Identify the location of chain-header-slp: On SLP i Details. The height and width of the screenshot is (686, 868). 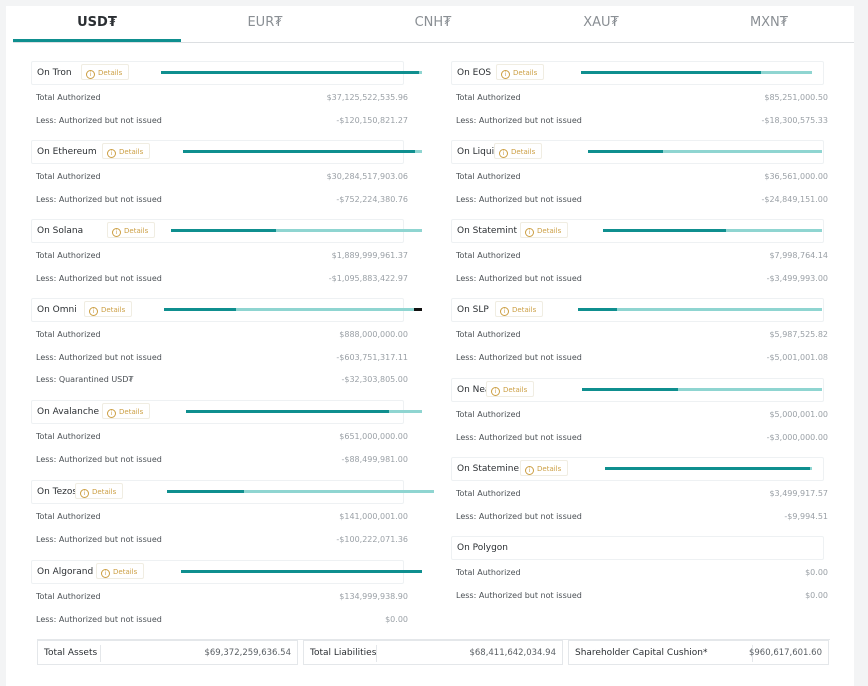
(637, 310).